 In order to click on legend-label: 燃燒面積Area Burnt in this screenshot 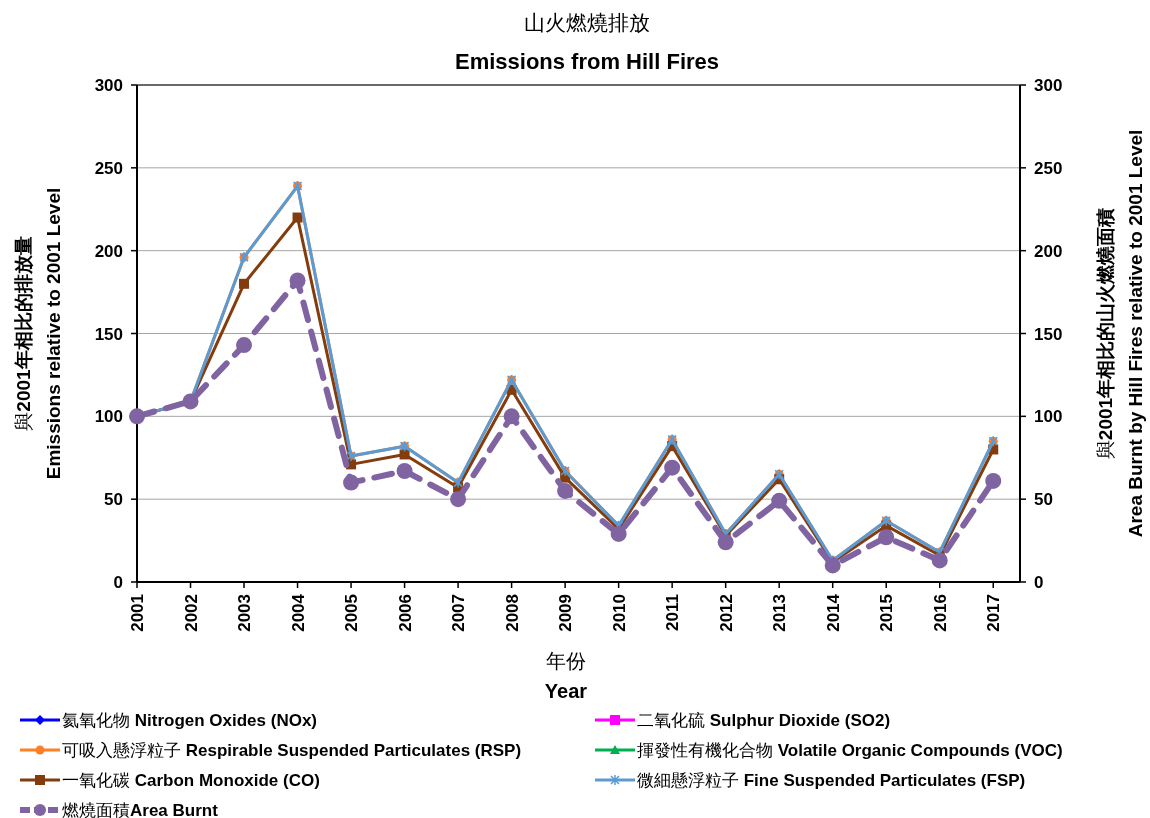, I will do `click(140, 809)`.